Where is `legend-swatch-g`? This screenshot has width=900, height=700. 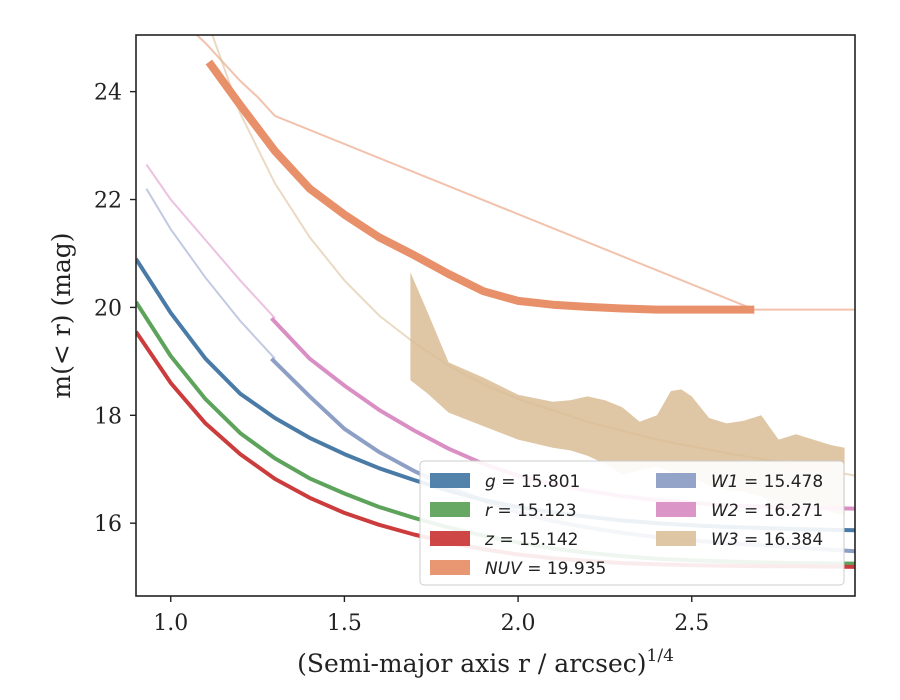 legend-swatch-g is located at coordinates (450, 480).